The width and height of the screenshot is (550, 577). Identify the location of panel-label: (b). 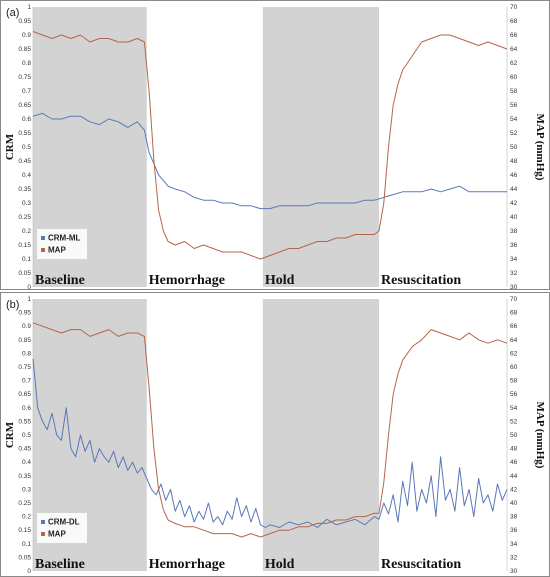
(12, 305).